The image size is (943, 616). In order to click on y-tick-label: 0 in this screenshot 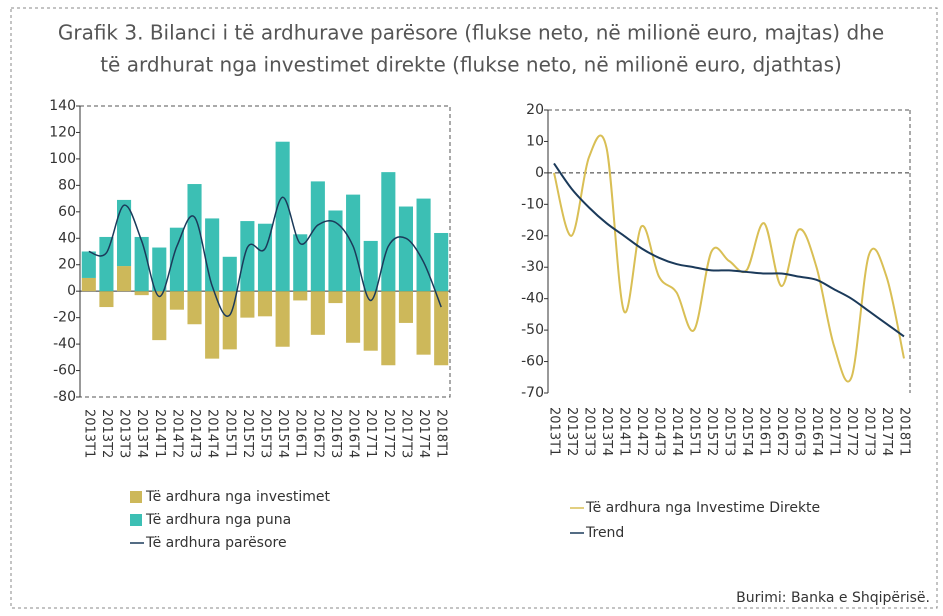, I will do `click(539, 173)`.